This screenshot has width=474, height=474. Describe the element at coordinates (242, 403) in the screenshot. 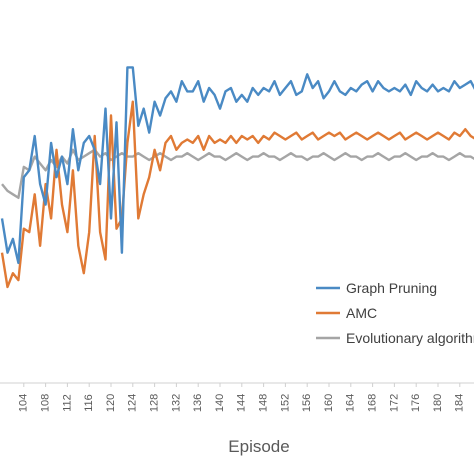

I see `x-tick-label: 144` at that location.